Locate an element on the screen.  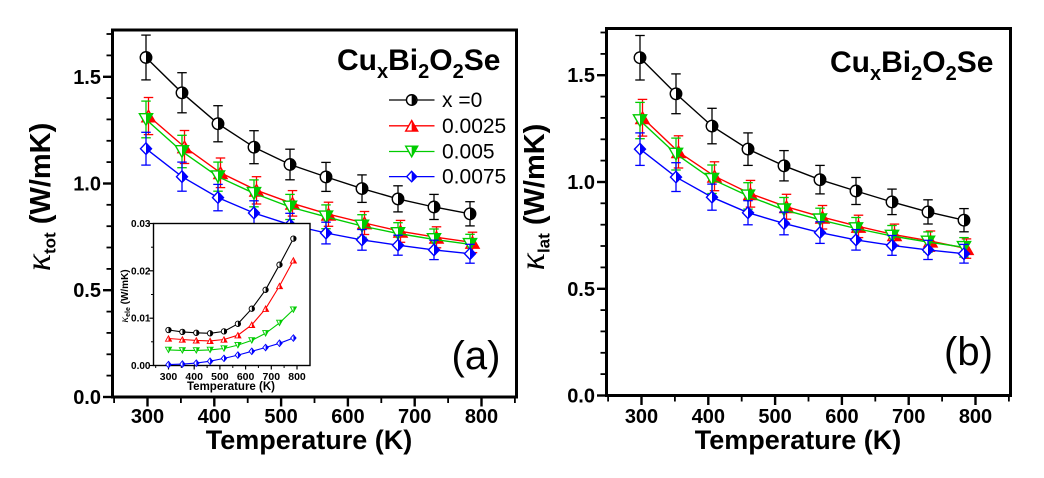
svg-text: (b) is located at coordinates (968, 352).